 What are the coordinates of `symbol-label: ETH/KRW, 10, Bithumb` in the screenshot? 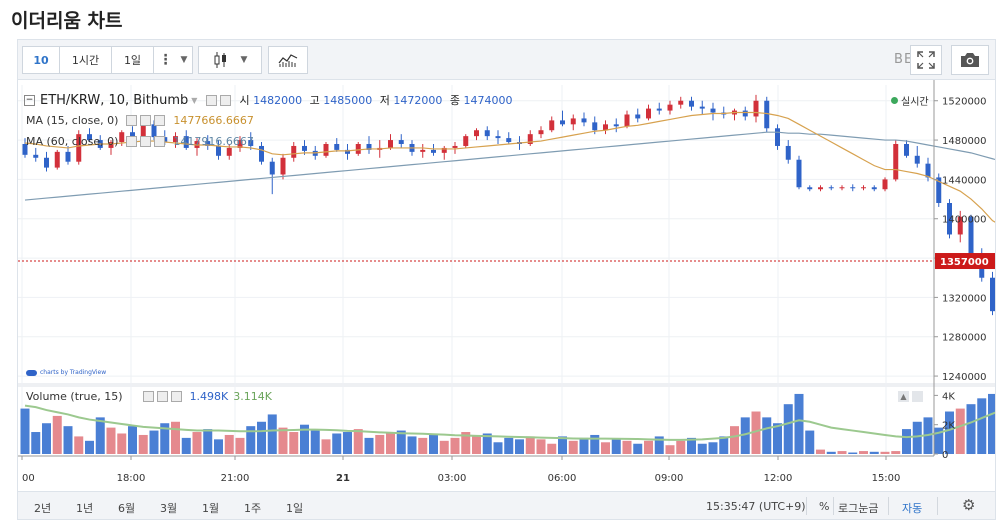 It's located at (114, 100).